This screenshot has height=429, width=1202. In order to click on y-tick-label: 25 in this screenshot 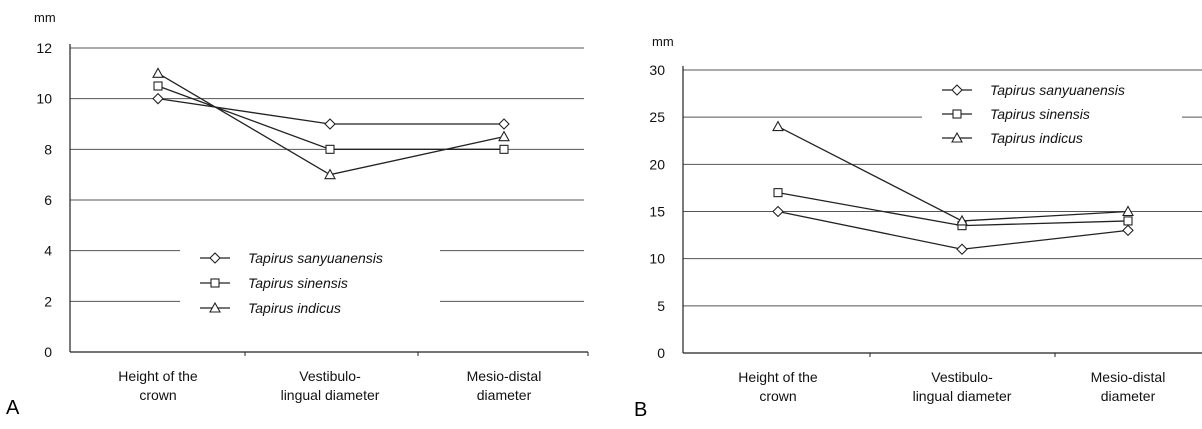, I will do `click(657, 117)`.